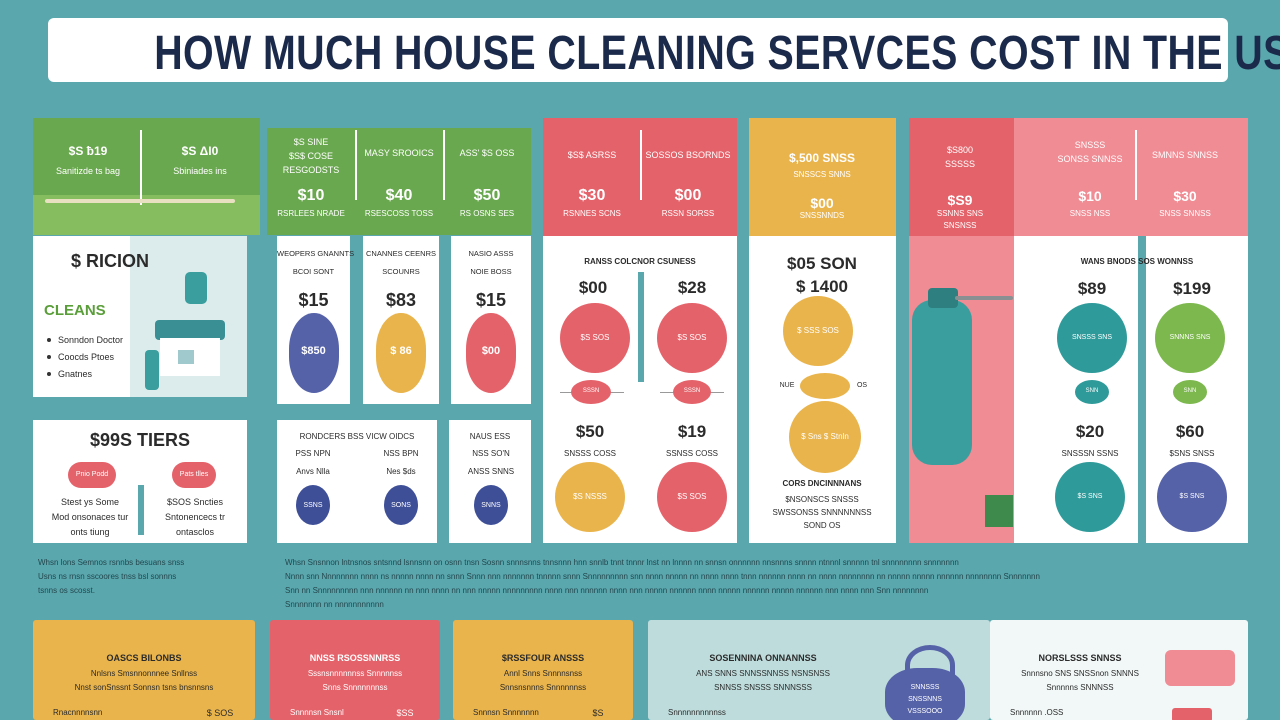 This screenshot has width=1280, height=720. Describe the element at coordinates (491, 472) in the screenshot. I see `label: ANSS SNNS` at that location.